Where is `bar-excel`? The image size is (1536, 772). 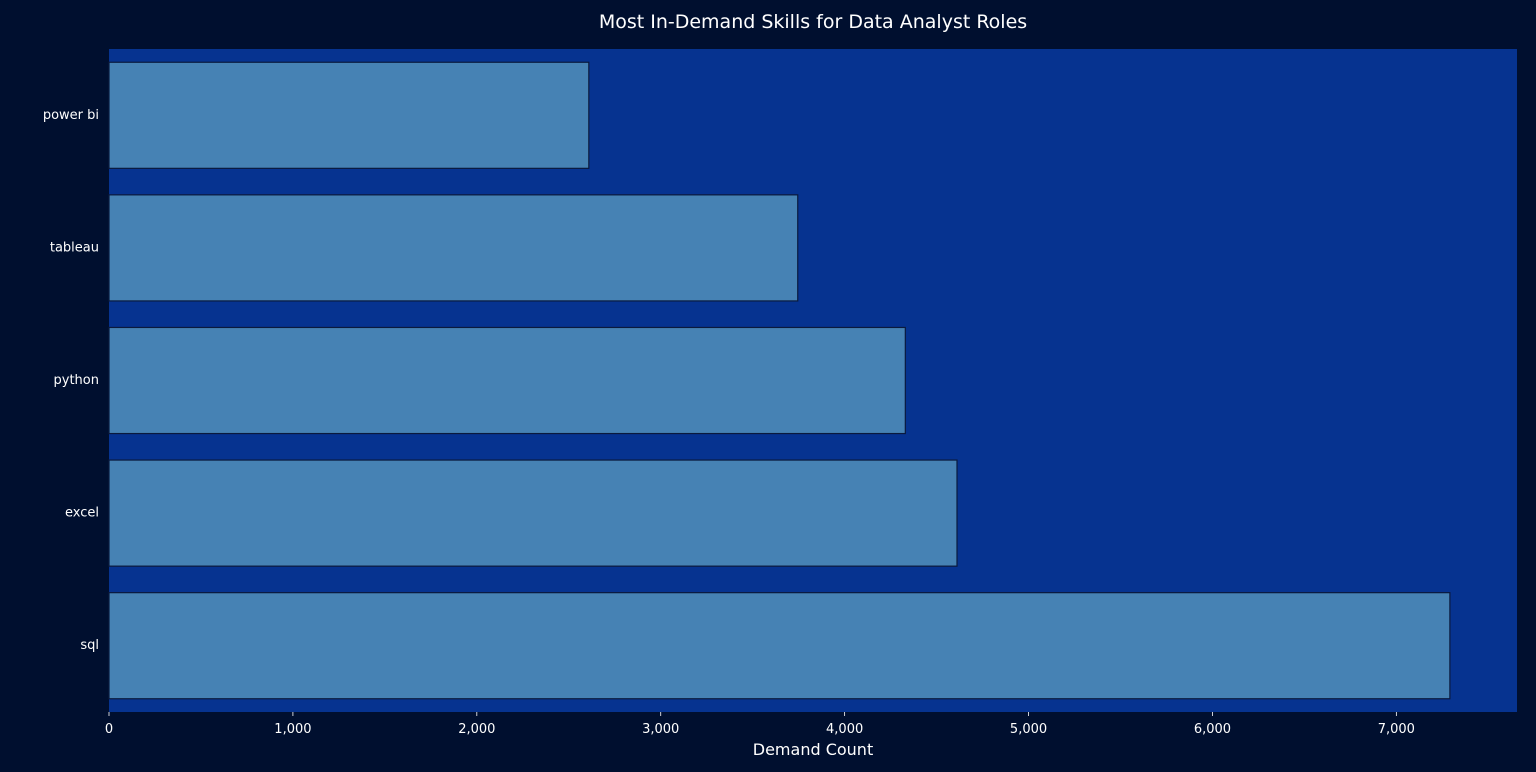
bar-excel is located at coordinates (533, 513).